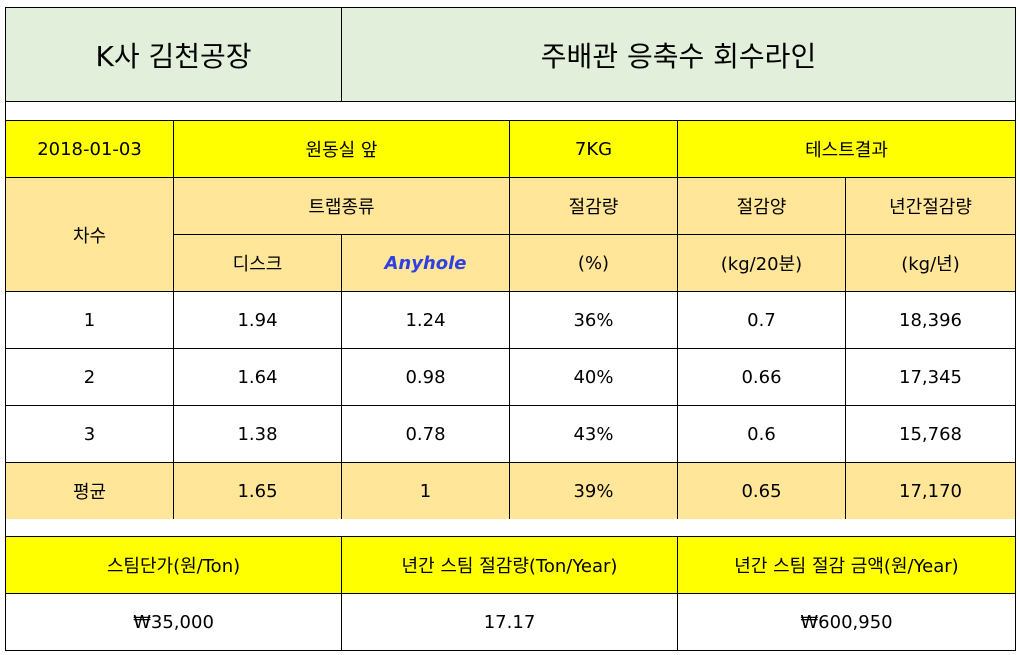  Describe the element at coordinates (930, 434) in the screenshot. I see `row-annual: 15,768` at that location.